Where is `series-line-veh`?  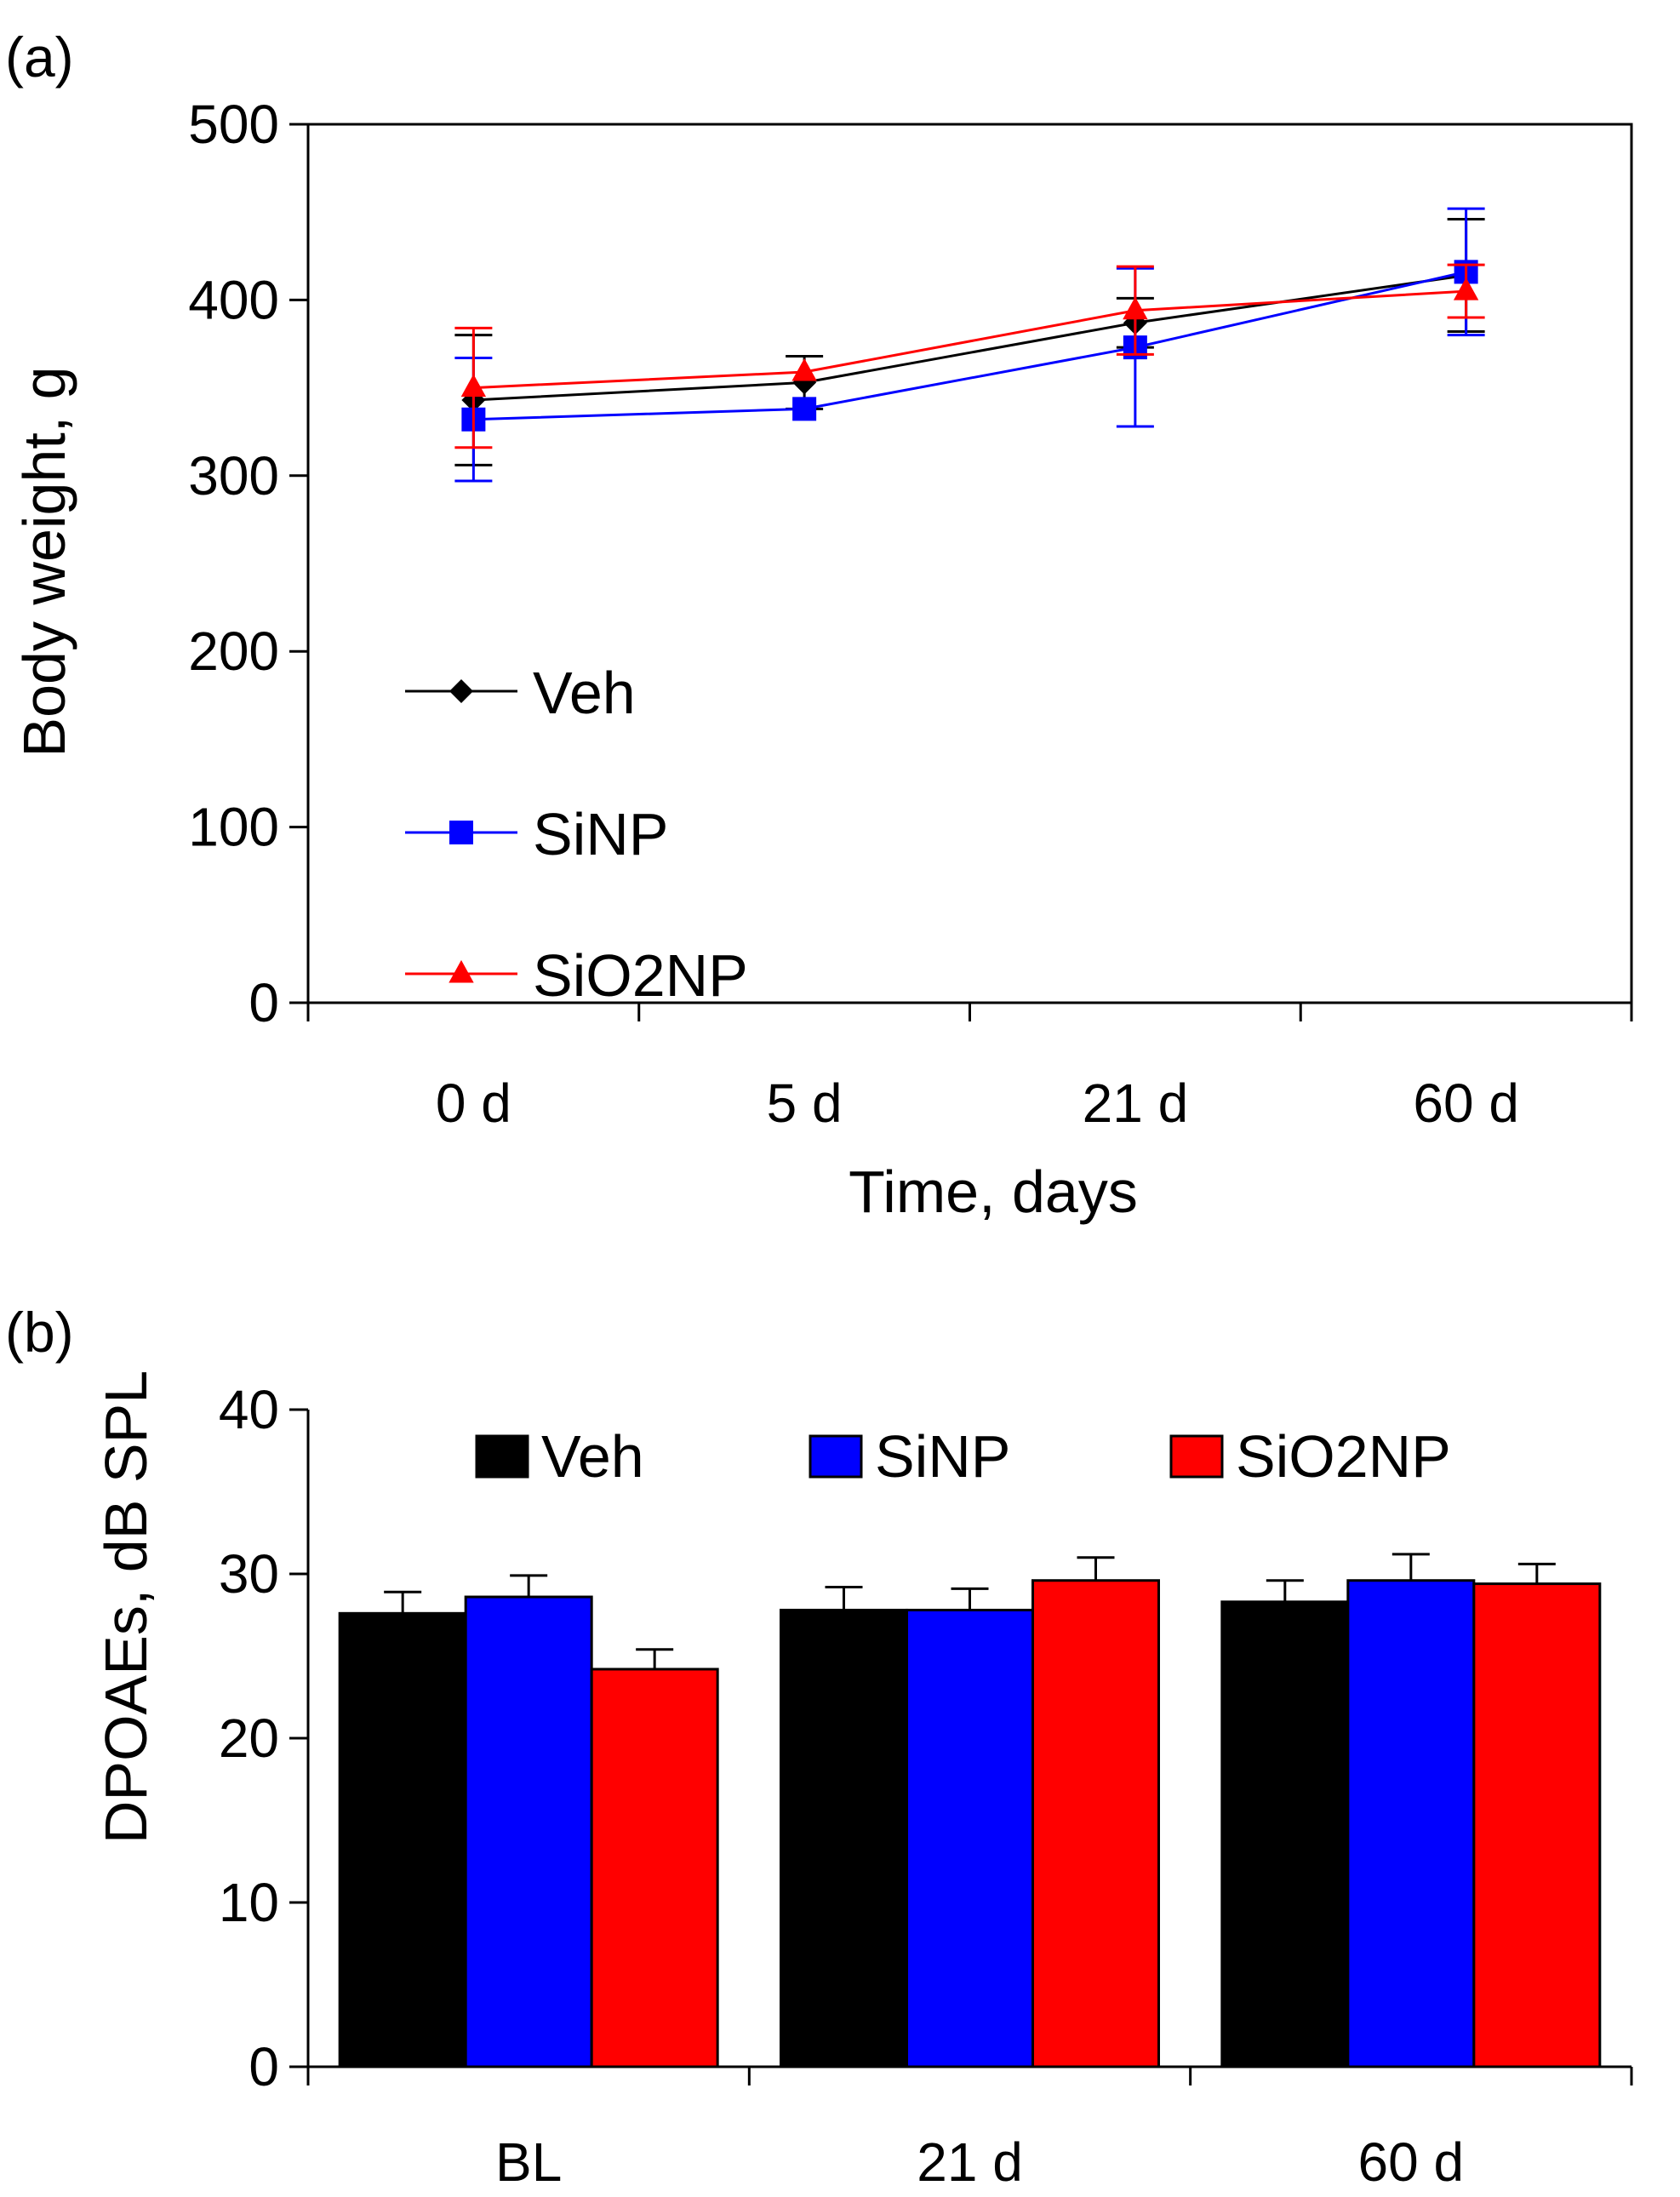
series-line-veh is located at coordinates (970, 338).